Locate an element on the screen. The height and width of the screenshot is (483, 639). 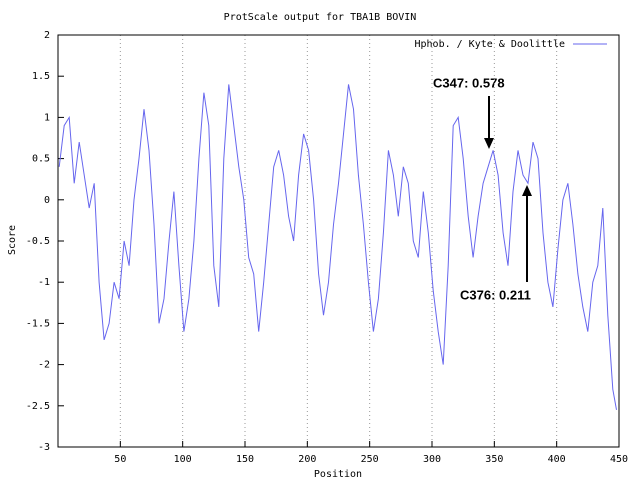
y-tick-label: 1.5 is located at coordinates (41, 76).